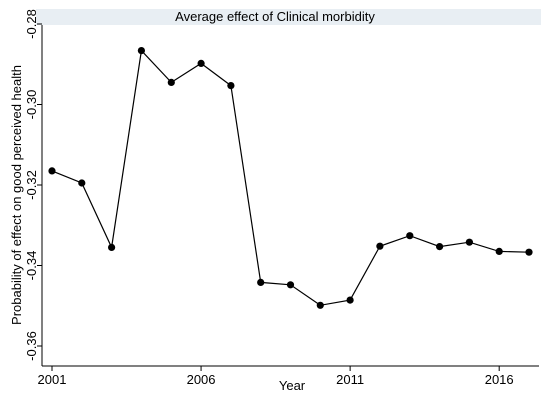  Describe the element at coordinates (292, 385) in the screenshot. I see `x-axis-label: Year` at that location.